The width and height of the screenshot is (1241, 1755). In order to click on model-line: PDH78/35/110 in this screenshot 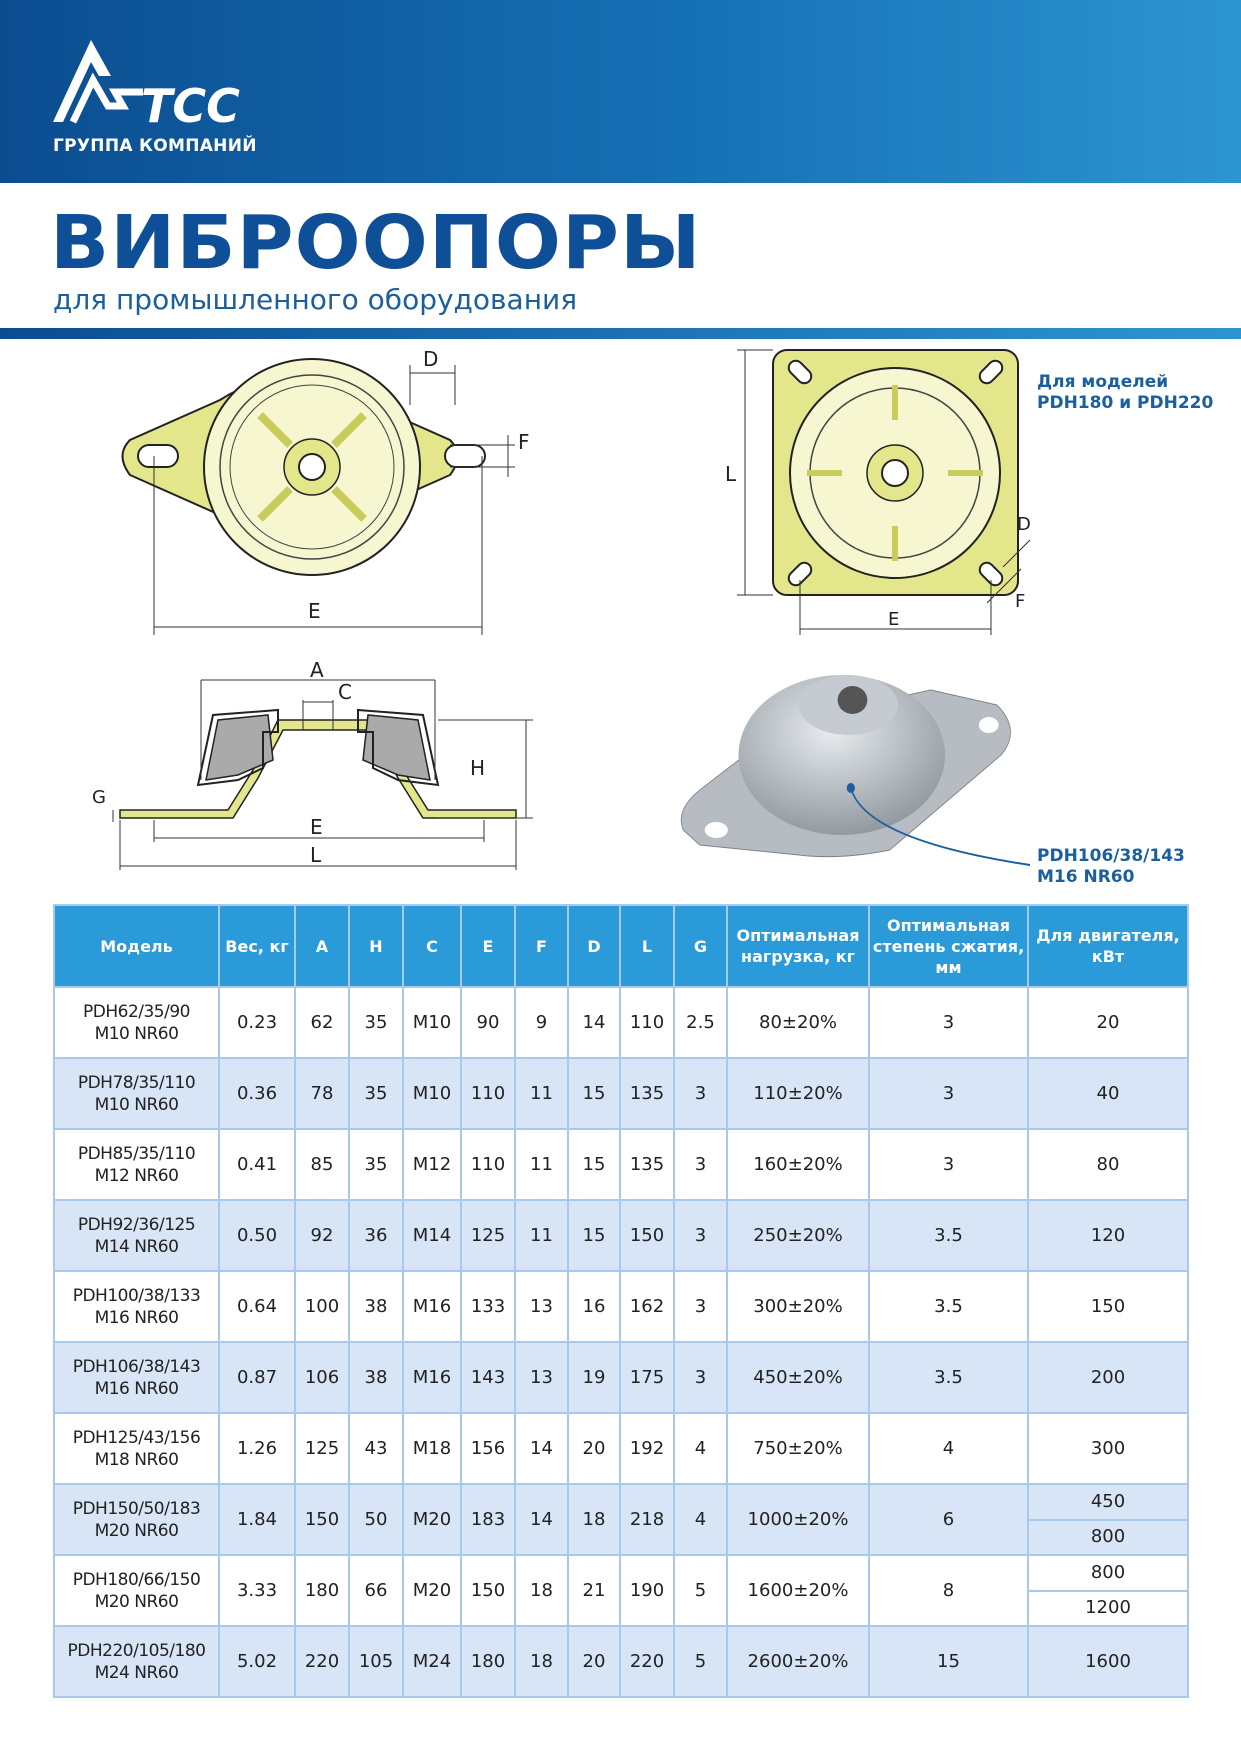, I will do `click(136, 1082)`.